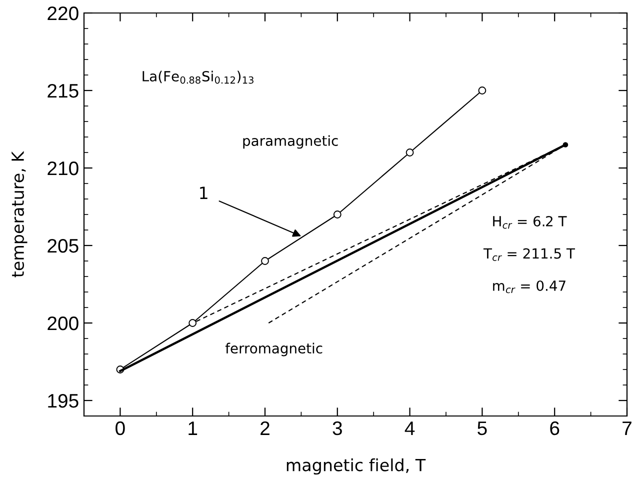  What do you see at coordinates (337, 428) in the screenshot?
I see `x-tick-label: 3` at bounding box center [337, 428].